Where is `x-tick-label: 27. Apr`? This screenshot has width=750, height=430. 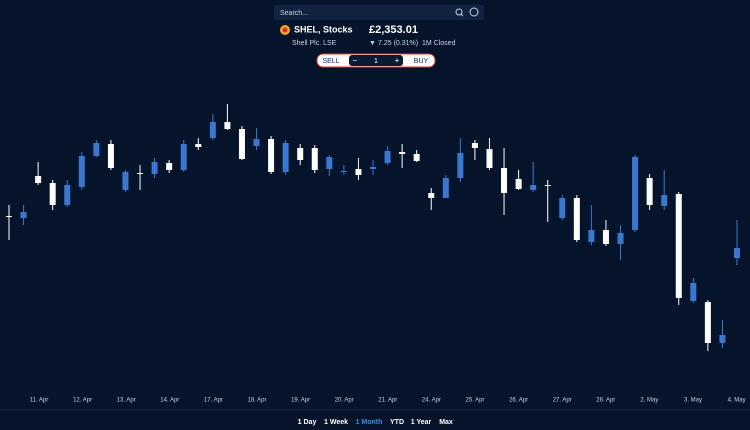
x-tick-label: 27. Apr is located at coordinates (562, 401).